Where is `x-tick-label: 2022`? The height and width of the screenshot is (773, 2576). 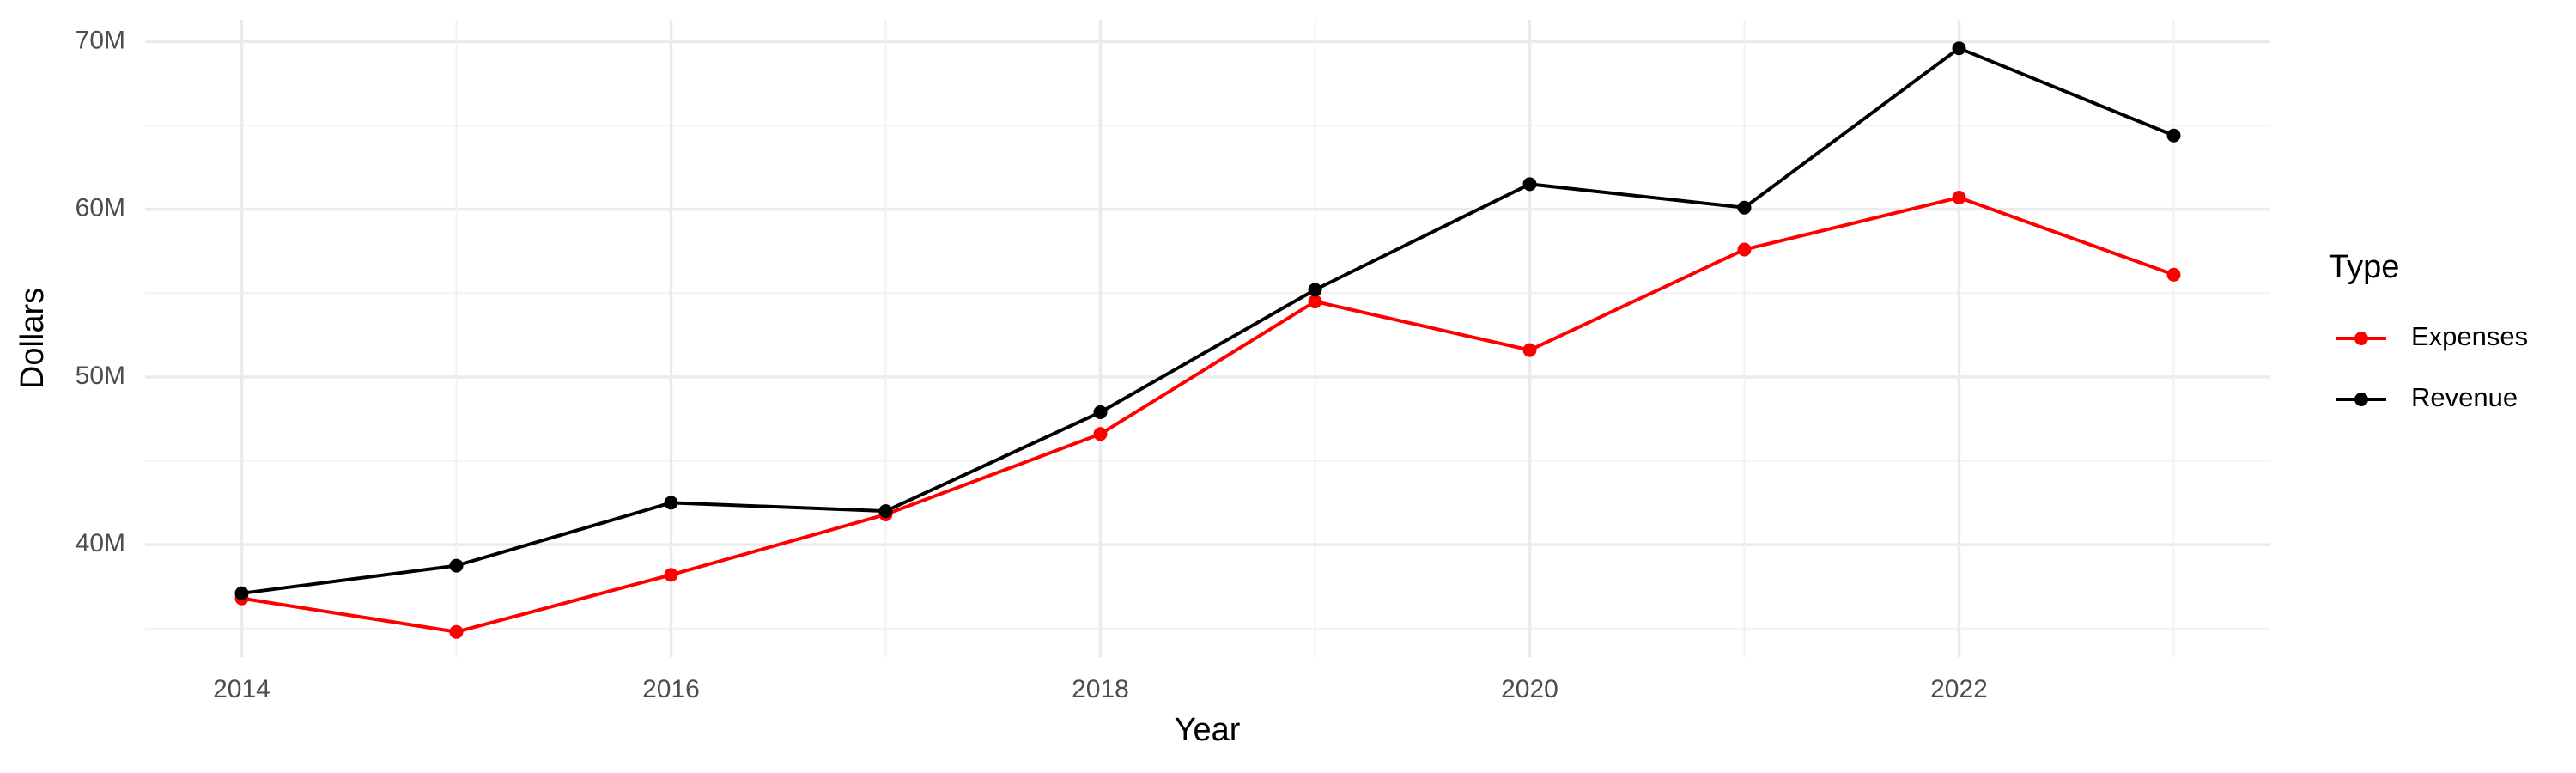 x-tick-label: 2022 is located at coordinates (1959, 689).